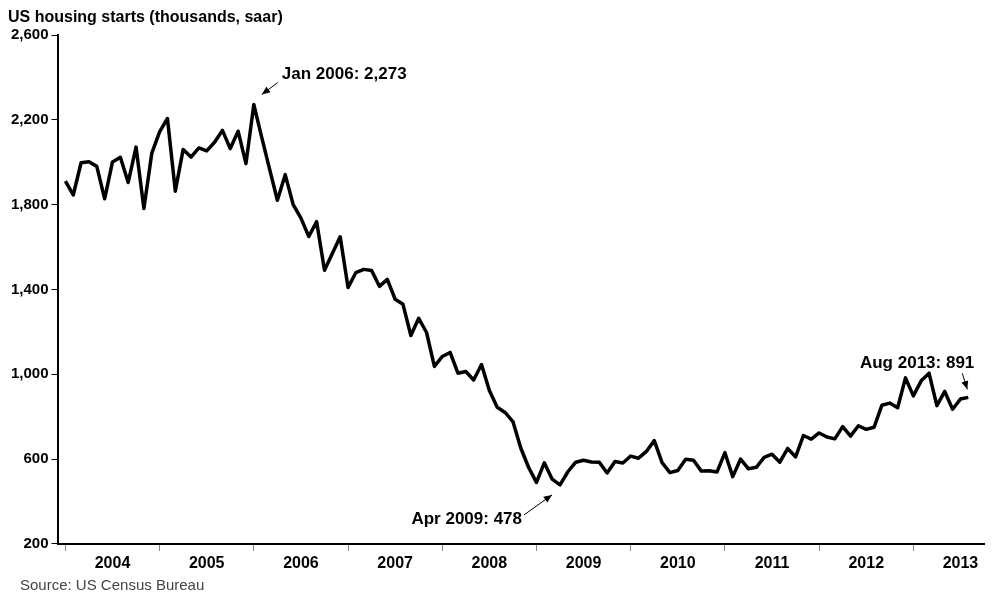  What do you see at coordinates (489, 562) in the screenshot?
I see `x-tick-label: 2008` at bounding box center [489, 562].